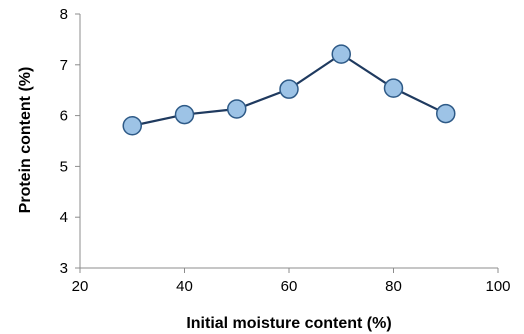 This screenshot has height=334, width=524. I want to click on y-tick-label: 5, so click(64, 166).